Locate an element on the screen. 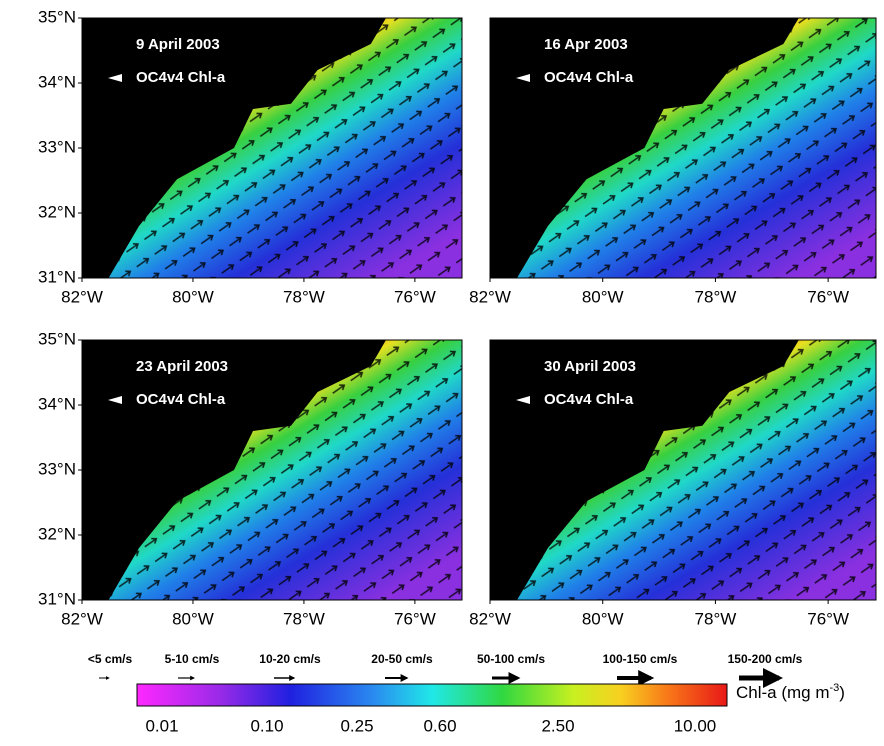  colorbar is located at coordinates (432, 695).